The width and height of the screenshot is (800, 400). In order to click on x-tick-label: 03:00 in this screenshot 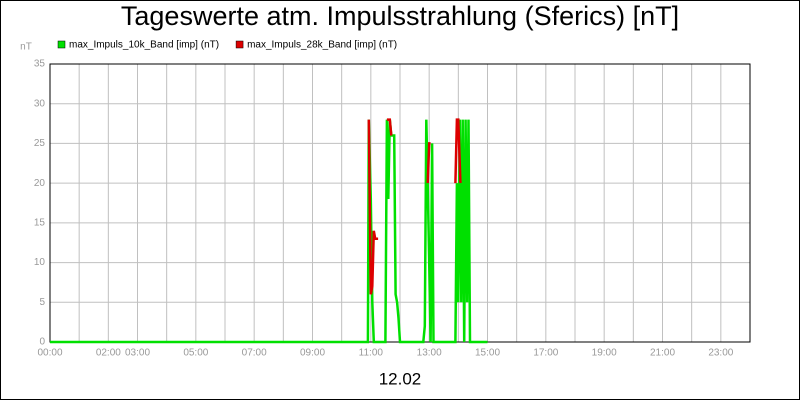, I will do `click(137, 353)`.